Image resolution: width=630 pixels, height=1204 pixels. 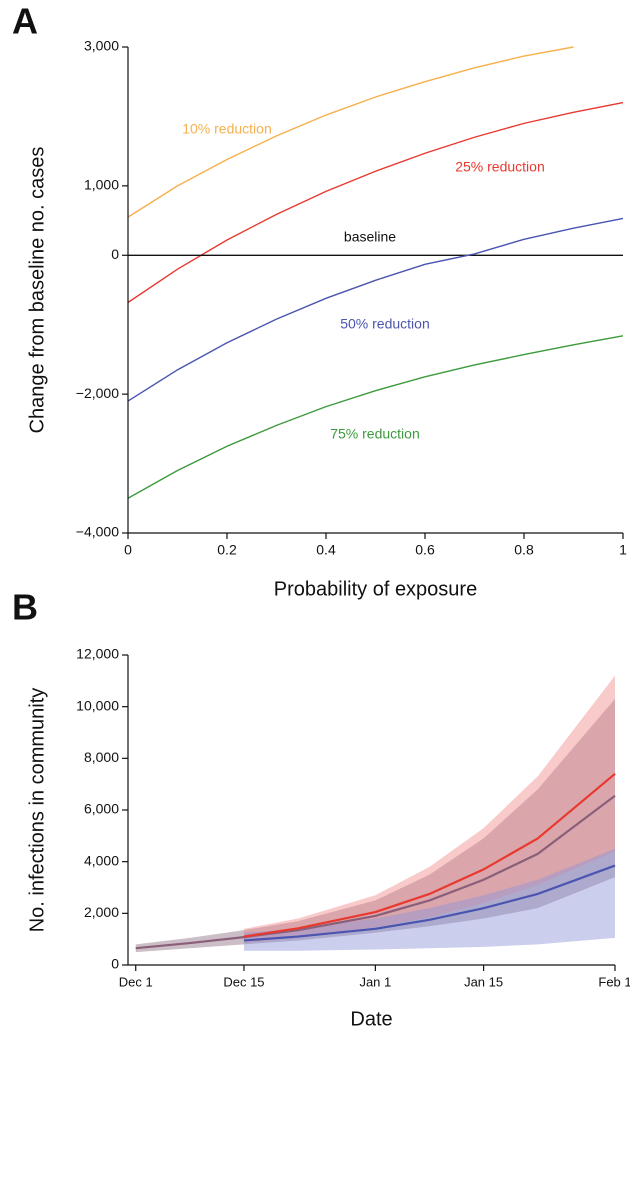 What do you see at coordinates (227, 550) in the screenshot?
I see `x-tick-label: 0.2` at bounding box center [227, 550].